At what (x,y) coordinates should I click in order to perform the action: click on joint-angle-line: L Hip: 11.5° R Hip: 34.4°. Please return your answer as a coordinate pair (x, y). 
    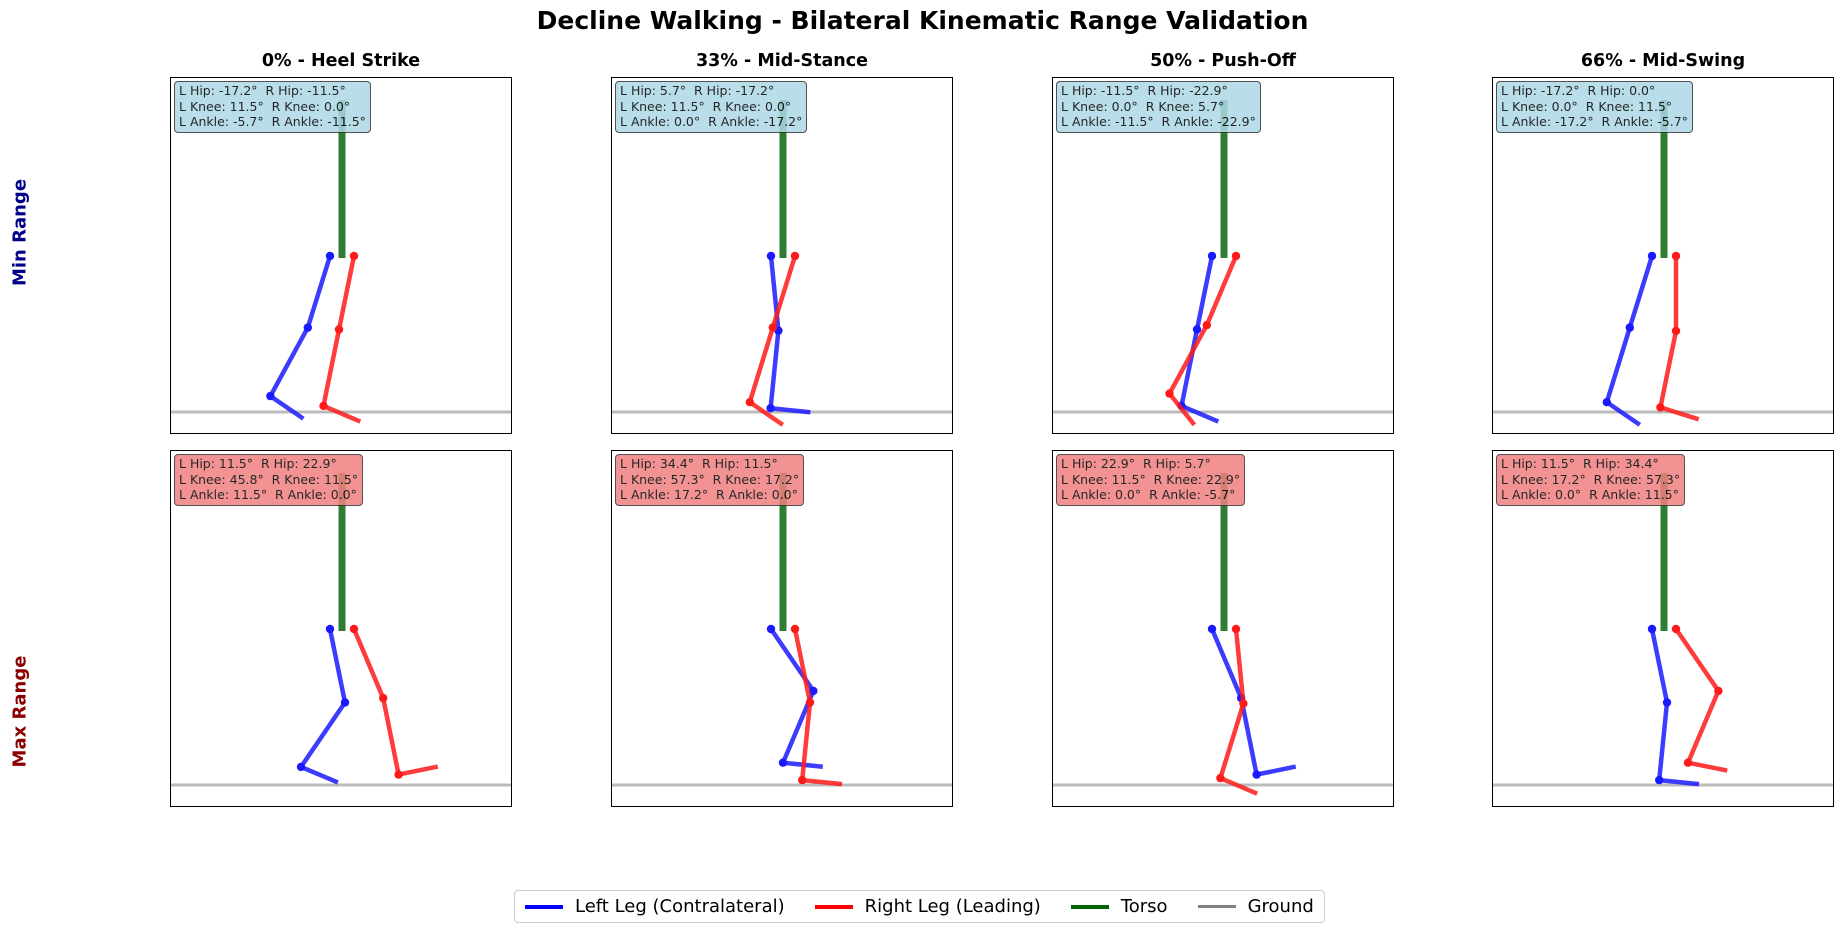
    Looking at the image, I should click on (1580, 463).